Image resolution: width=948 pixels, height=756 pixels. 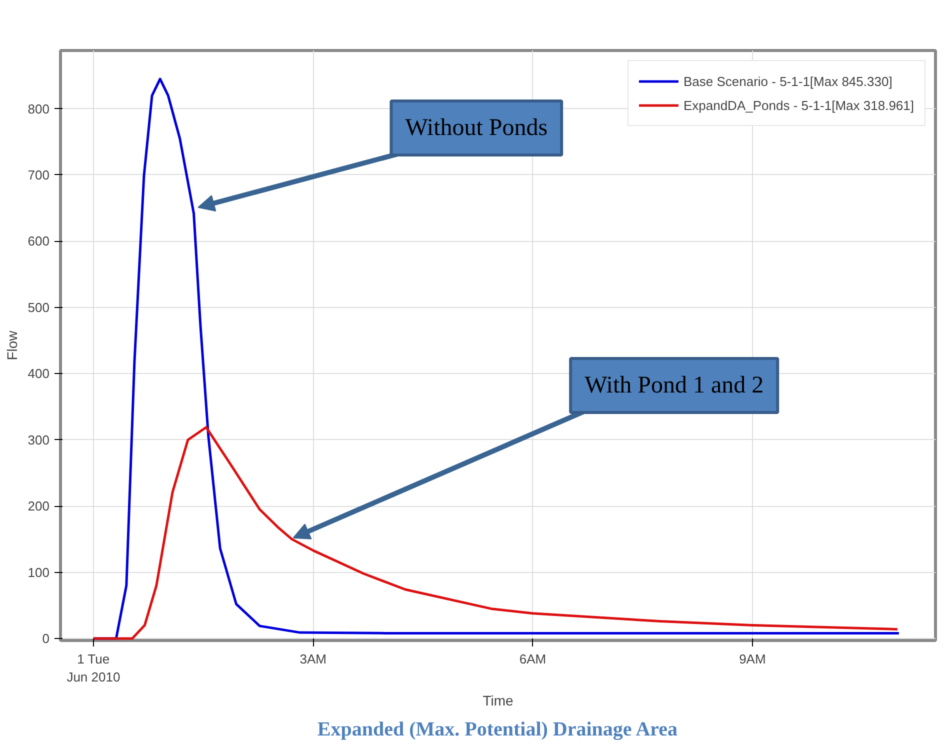 What do you see at coordinates (798, 105) in the screenshot?
I see `legend-label: ExpandDA_Ponds - 5-1-1[Max 318.961]` at bounding box center [798, 105].